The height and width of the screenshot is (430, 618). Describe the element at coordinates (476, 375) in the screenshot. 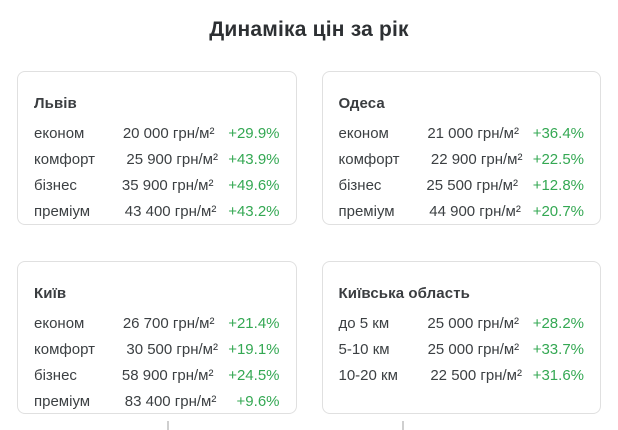

I see `row-value: 22 500 грн/м²` at that location.